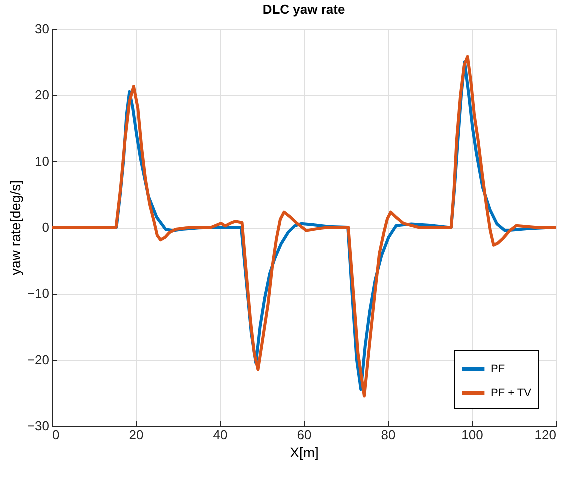  What do you see at coordinates (498, 370) in the screenshot?
I see `legend-label: PF` at bounding box center [498, 370].